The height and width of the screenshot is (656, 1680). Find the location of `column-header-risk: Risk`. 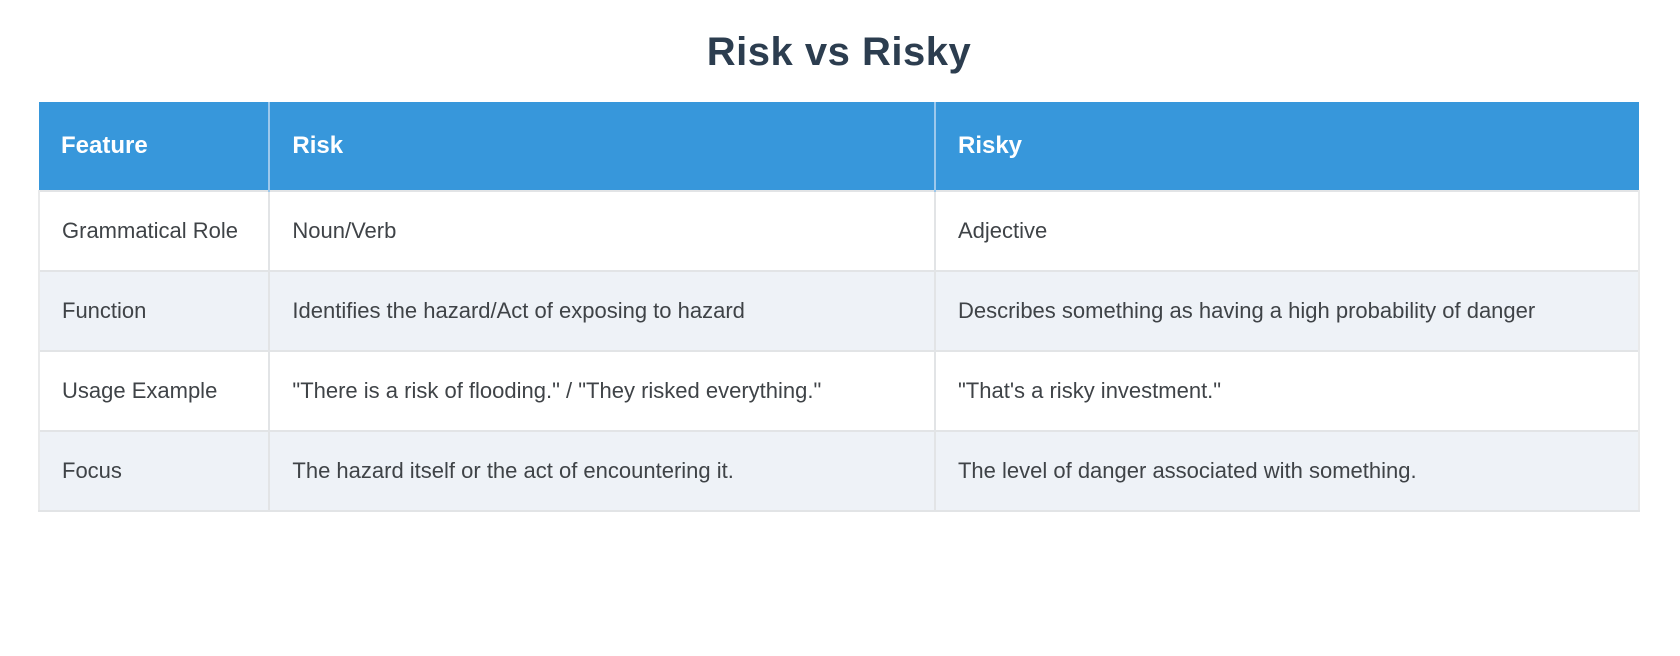

column-header-risk: Risk is located at coordinates (601, 146).